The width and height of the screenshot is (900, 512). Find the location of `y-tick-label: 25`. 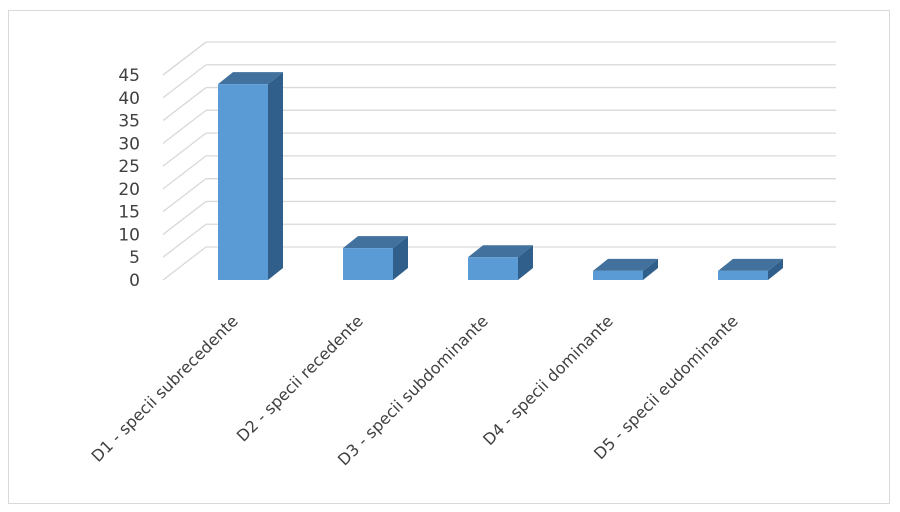

y-tick-label: 25 is located at coordinates (129, 167).